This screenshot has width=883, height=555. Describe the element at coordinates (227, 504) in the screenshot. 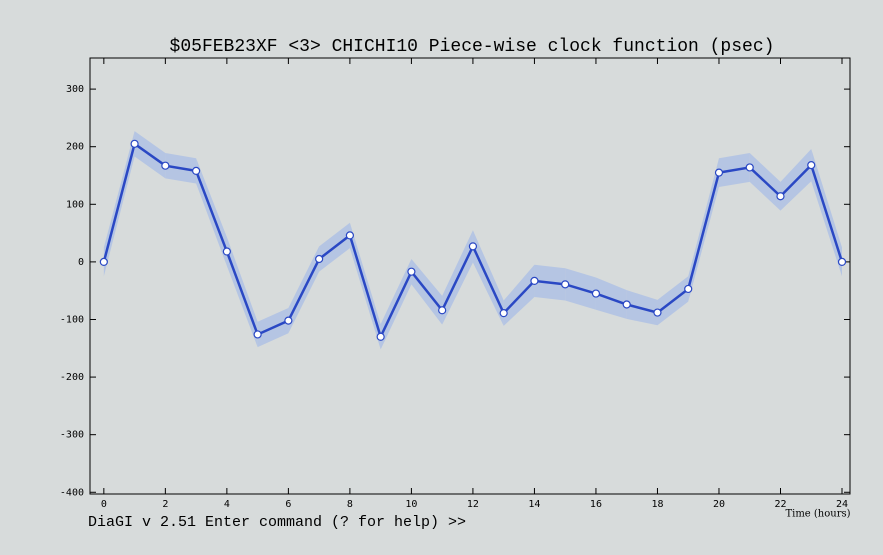

I see `x-tick-label: 4` at that location.